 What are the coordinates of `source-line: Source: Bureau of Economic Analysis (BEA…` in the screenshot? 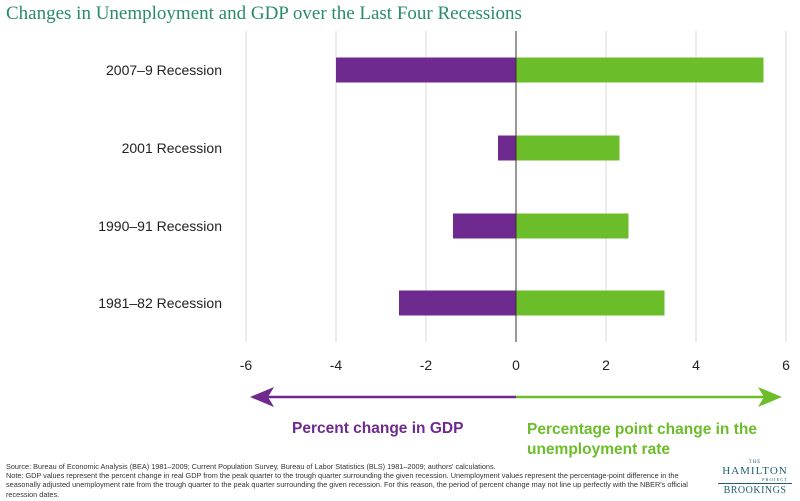 It's located at (251, 466).